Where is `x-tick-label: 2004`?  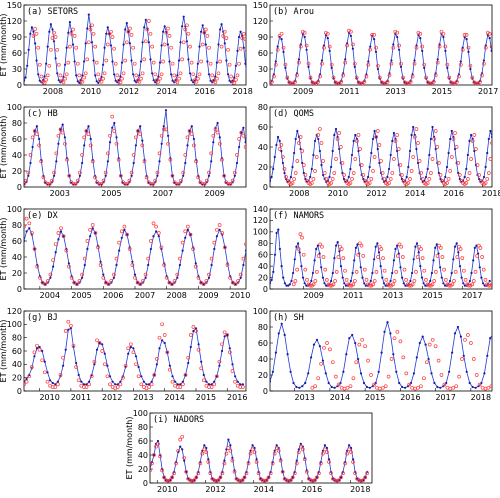
x-tick-label: 2004 is located at coordinates (50, 295).